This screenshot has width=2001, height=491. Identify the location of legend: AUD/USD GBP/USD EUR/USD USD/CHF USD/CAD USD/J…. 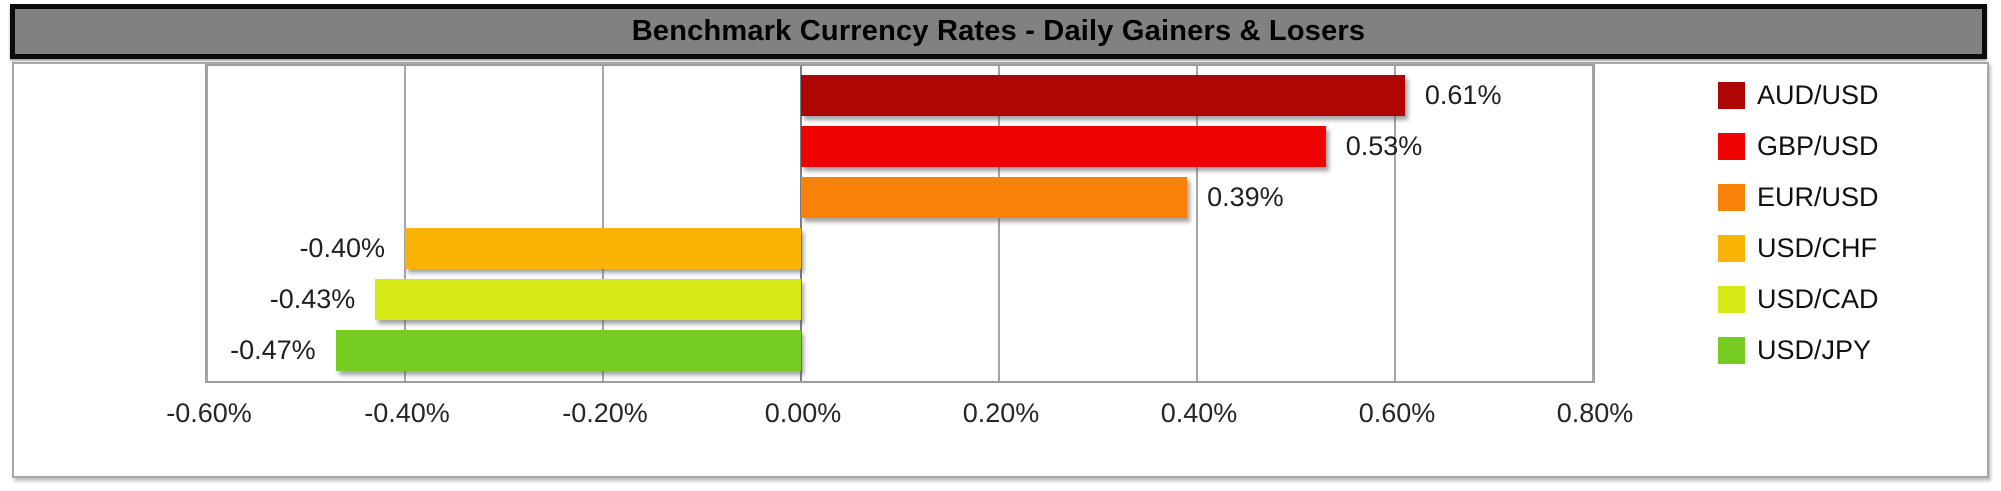
(1848, 223).